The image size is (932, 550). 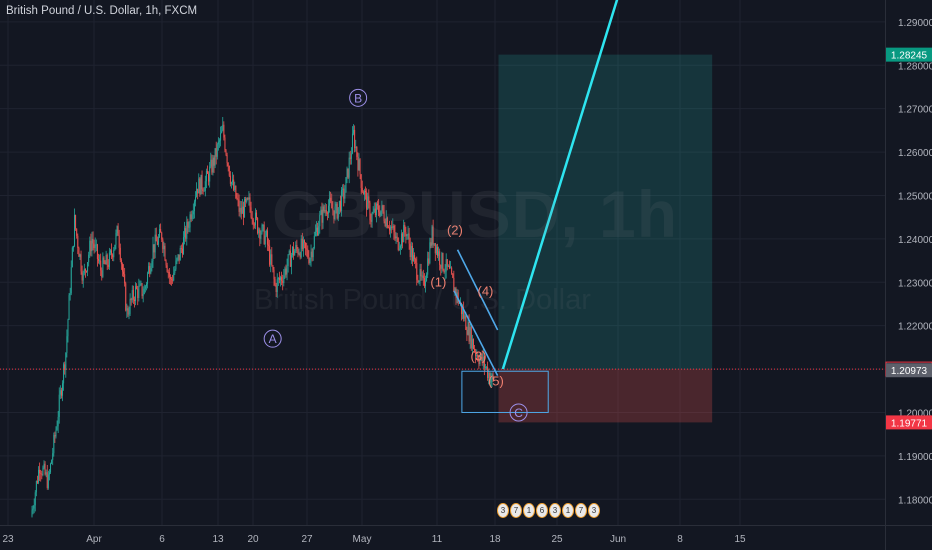 I want to click on earnings-badge: 6, so click(x=542, y=510).